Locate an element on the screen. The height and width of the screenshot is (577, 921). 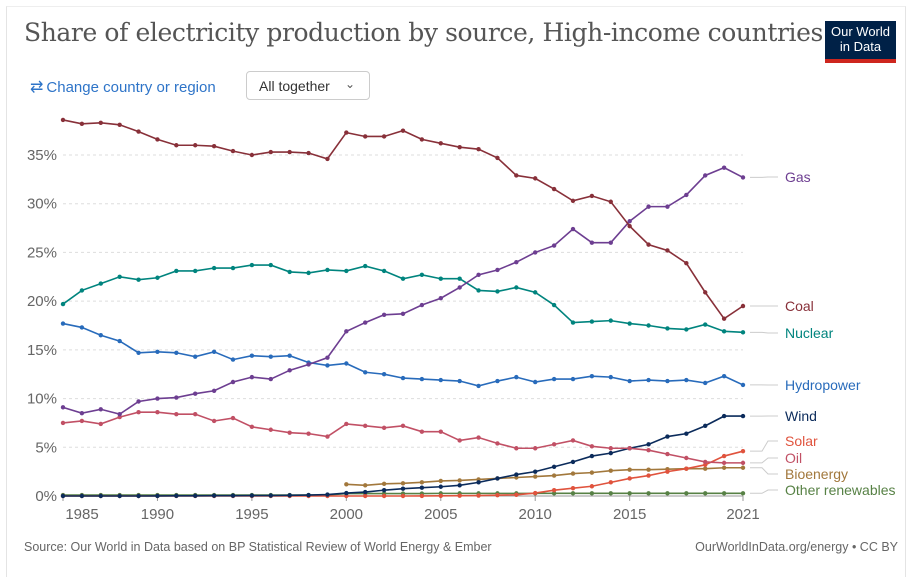
series-line-nuclear is located at coordinates (403, 298).